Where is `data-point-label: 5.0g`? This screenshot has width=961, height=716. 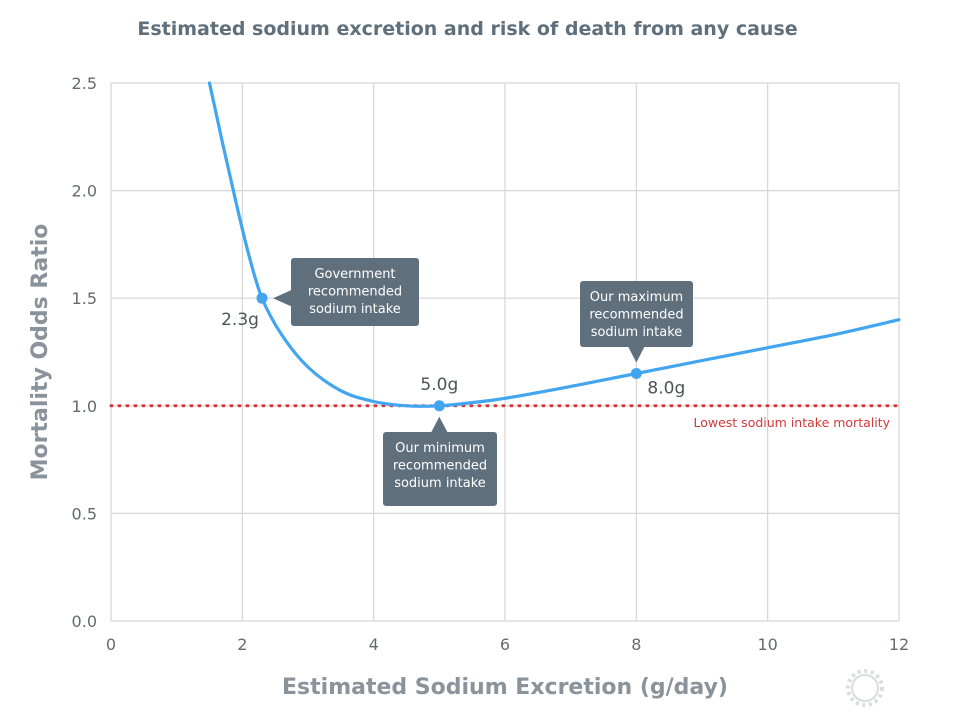 data-point-label: 5.0g is located at coordinates (439, 385).